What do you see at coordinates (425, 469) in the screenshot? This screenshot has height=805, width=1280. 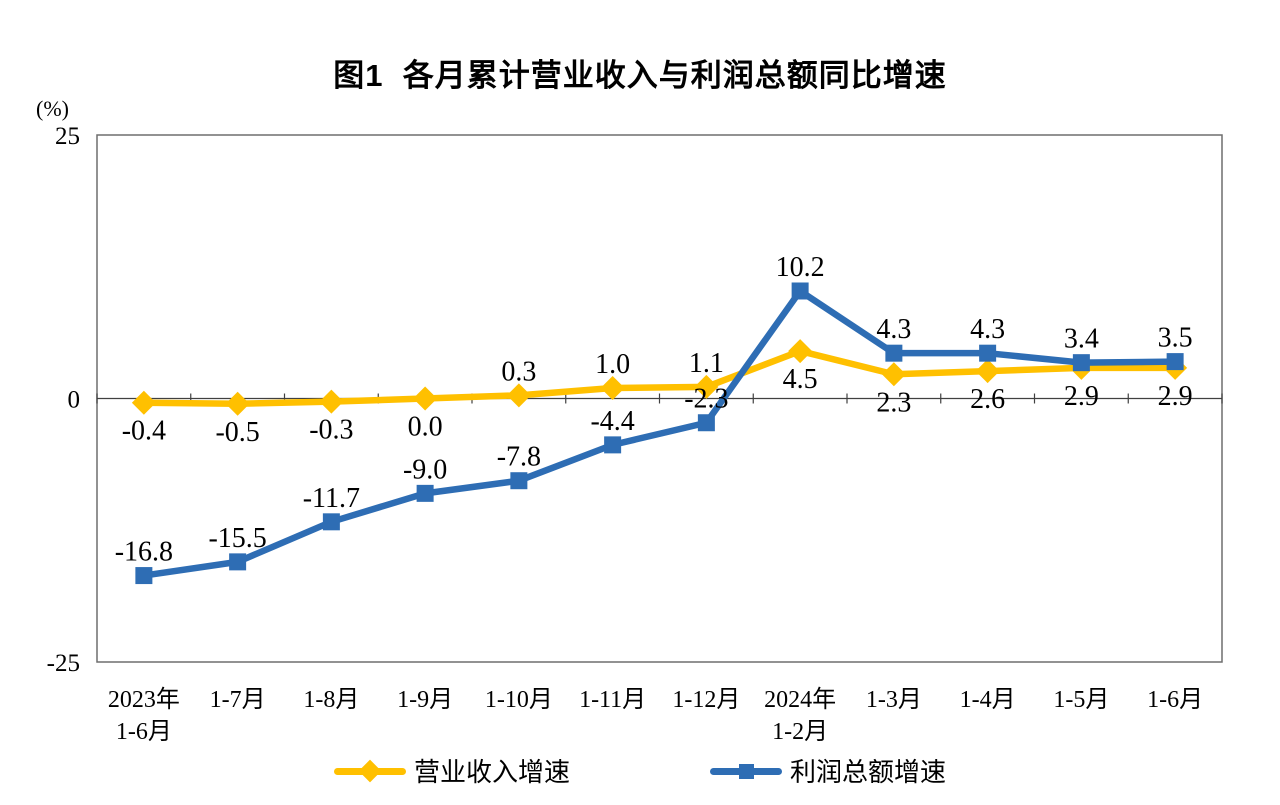 I see `profit-data-label: -9.0` at bounding box center [425, 469].